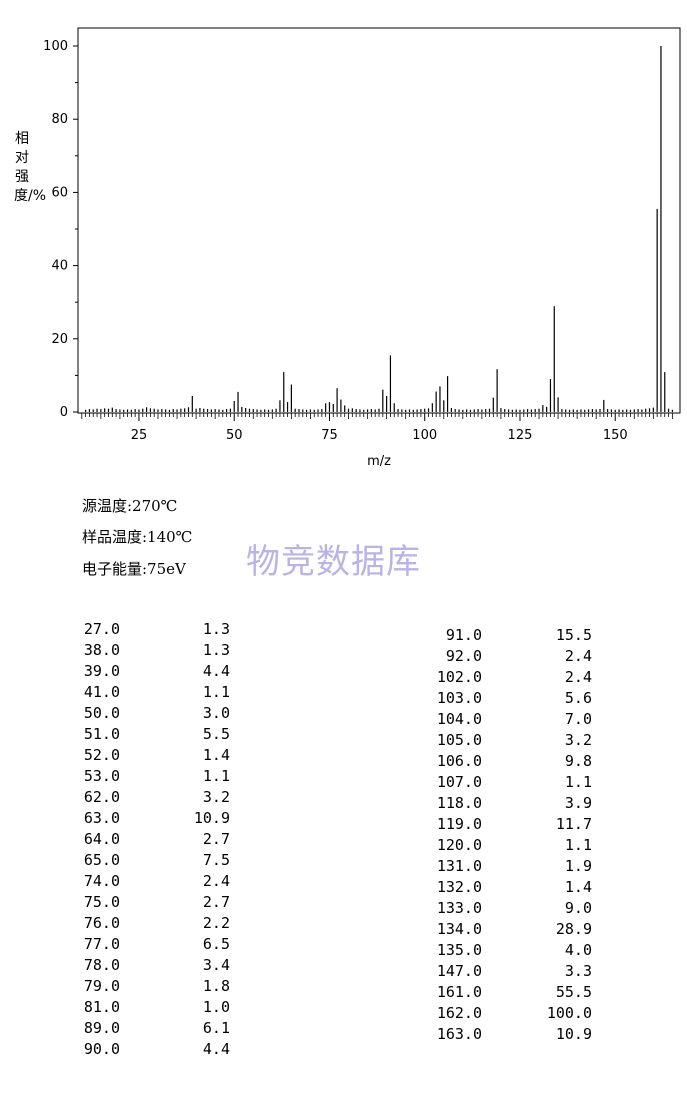 The image size is (687, 1108). What do you see at coordinates (130, 506) in the screenshot?
I see `source-temperature: 源温度:270℃` at bounding box center [130, 506].